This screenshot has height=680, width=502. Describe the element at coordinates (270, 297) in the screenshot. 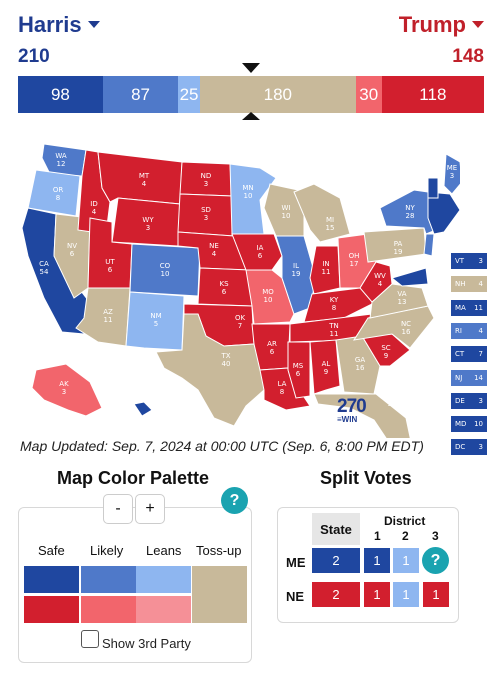

I see `state-mo` at that location.